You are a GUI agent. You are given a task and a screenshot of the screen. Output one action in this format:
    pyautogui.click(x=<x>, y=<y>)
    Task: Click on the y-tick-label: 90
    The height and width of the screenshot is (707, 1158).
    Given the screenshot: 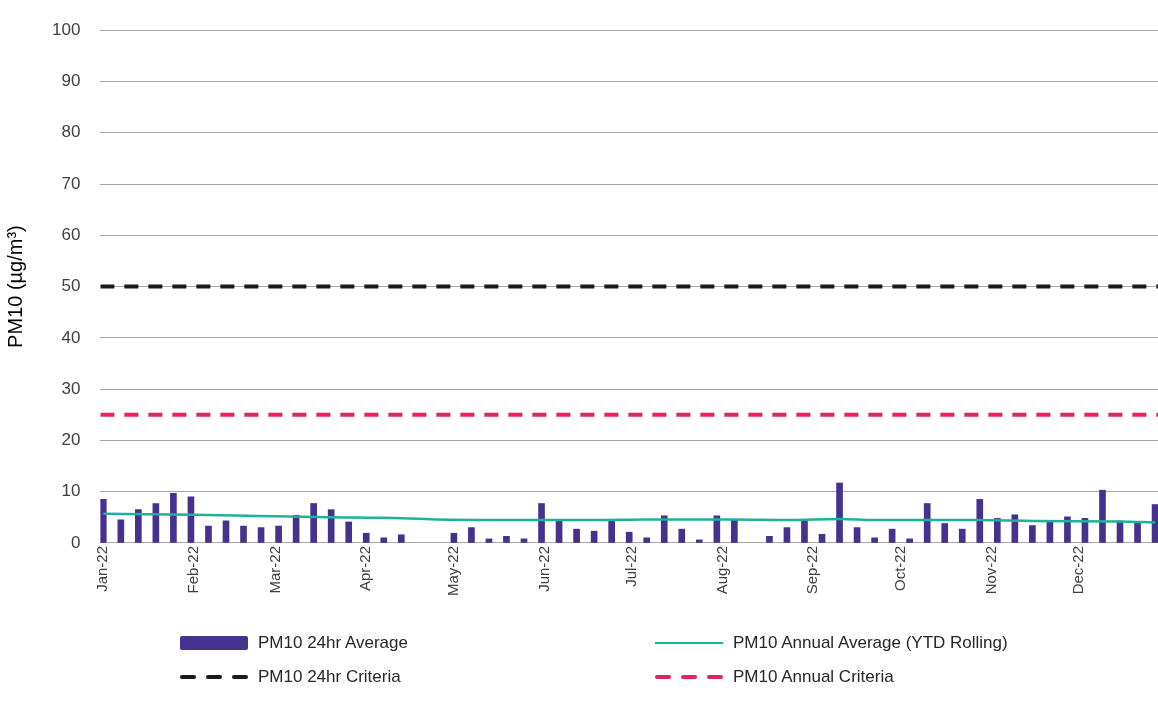 What is the action you would take?
    pyautogui.click(x=71, y=81)
    